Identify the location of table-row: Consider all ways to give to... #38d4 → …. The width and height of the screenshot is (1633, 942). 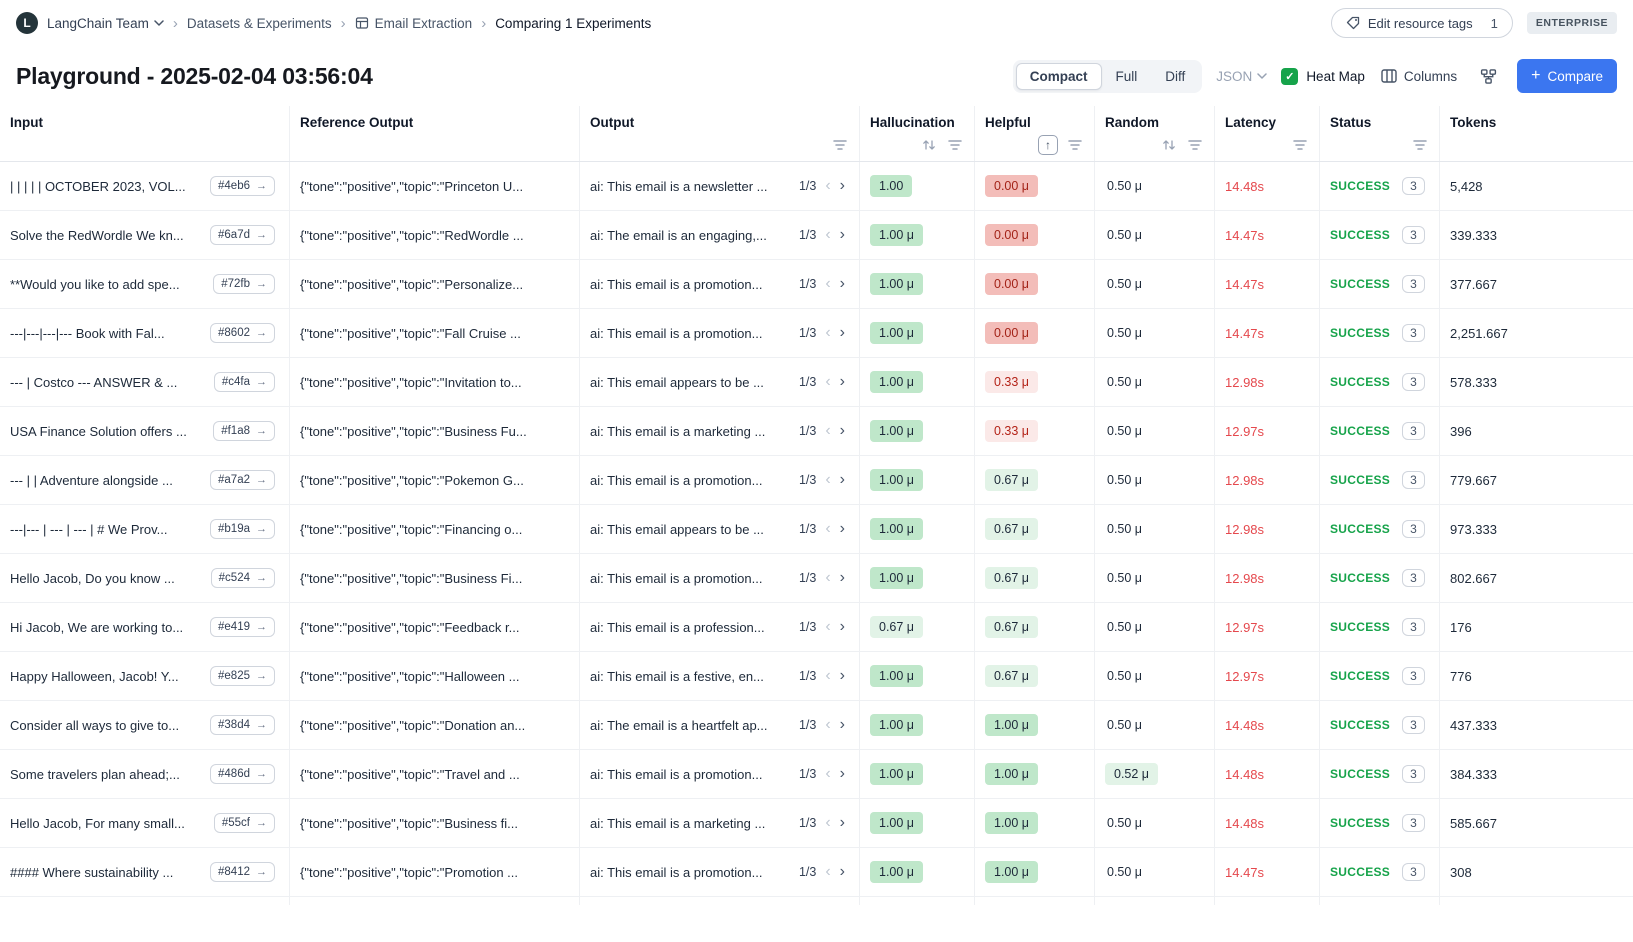
(816, 725).